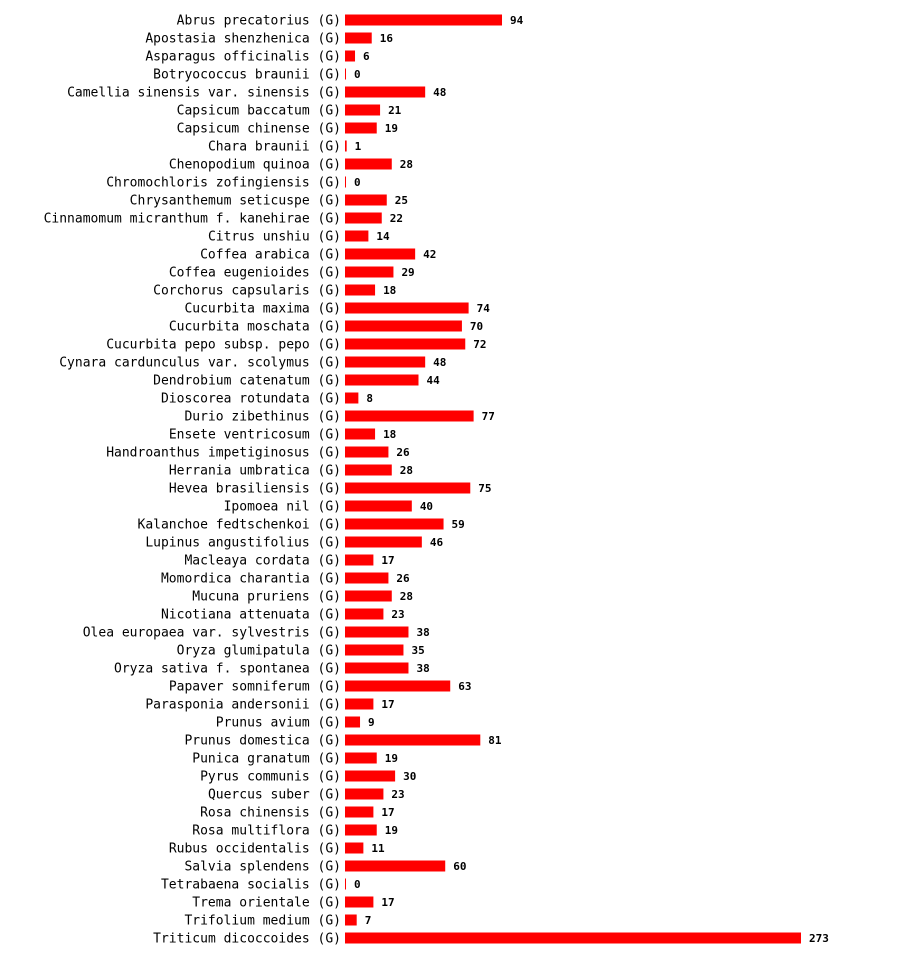 The height and width of the screenshot is (956, 900). Describe the element at coordinates (488, 416) in the screenshot. I see `value-label: 77` at that location.